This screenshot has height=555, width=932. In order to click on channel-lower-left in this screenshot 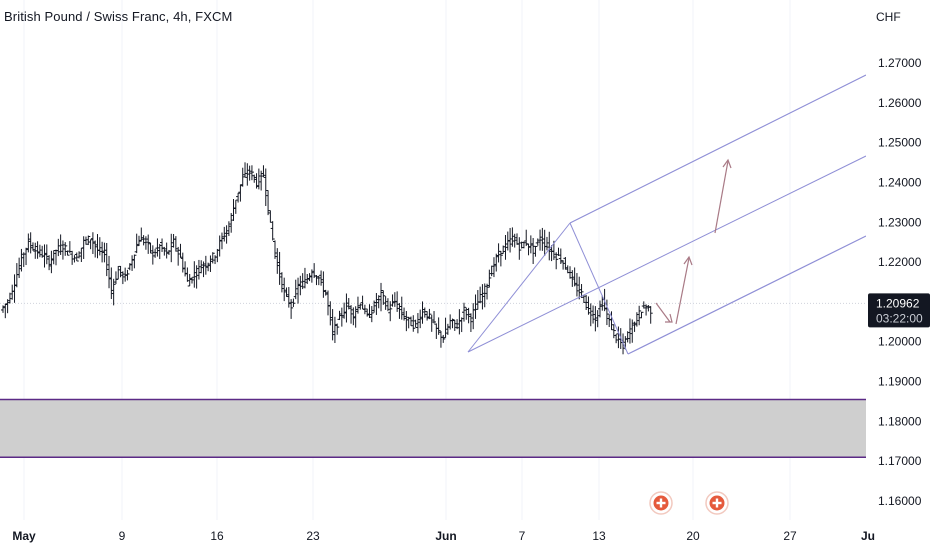, I will do `click(519, 287)`.